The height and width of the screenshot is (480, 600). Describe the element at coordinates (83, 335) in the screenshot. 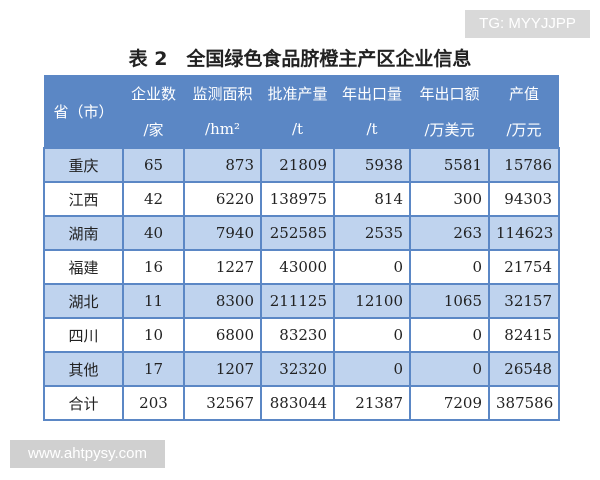

I see `province-cell: 四川` at that location.